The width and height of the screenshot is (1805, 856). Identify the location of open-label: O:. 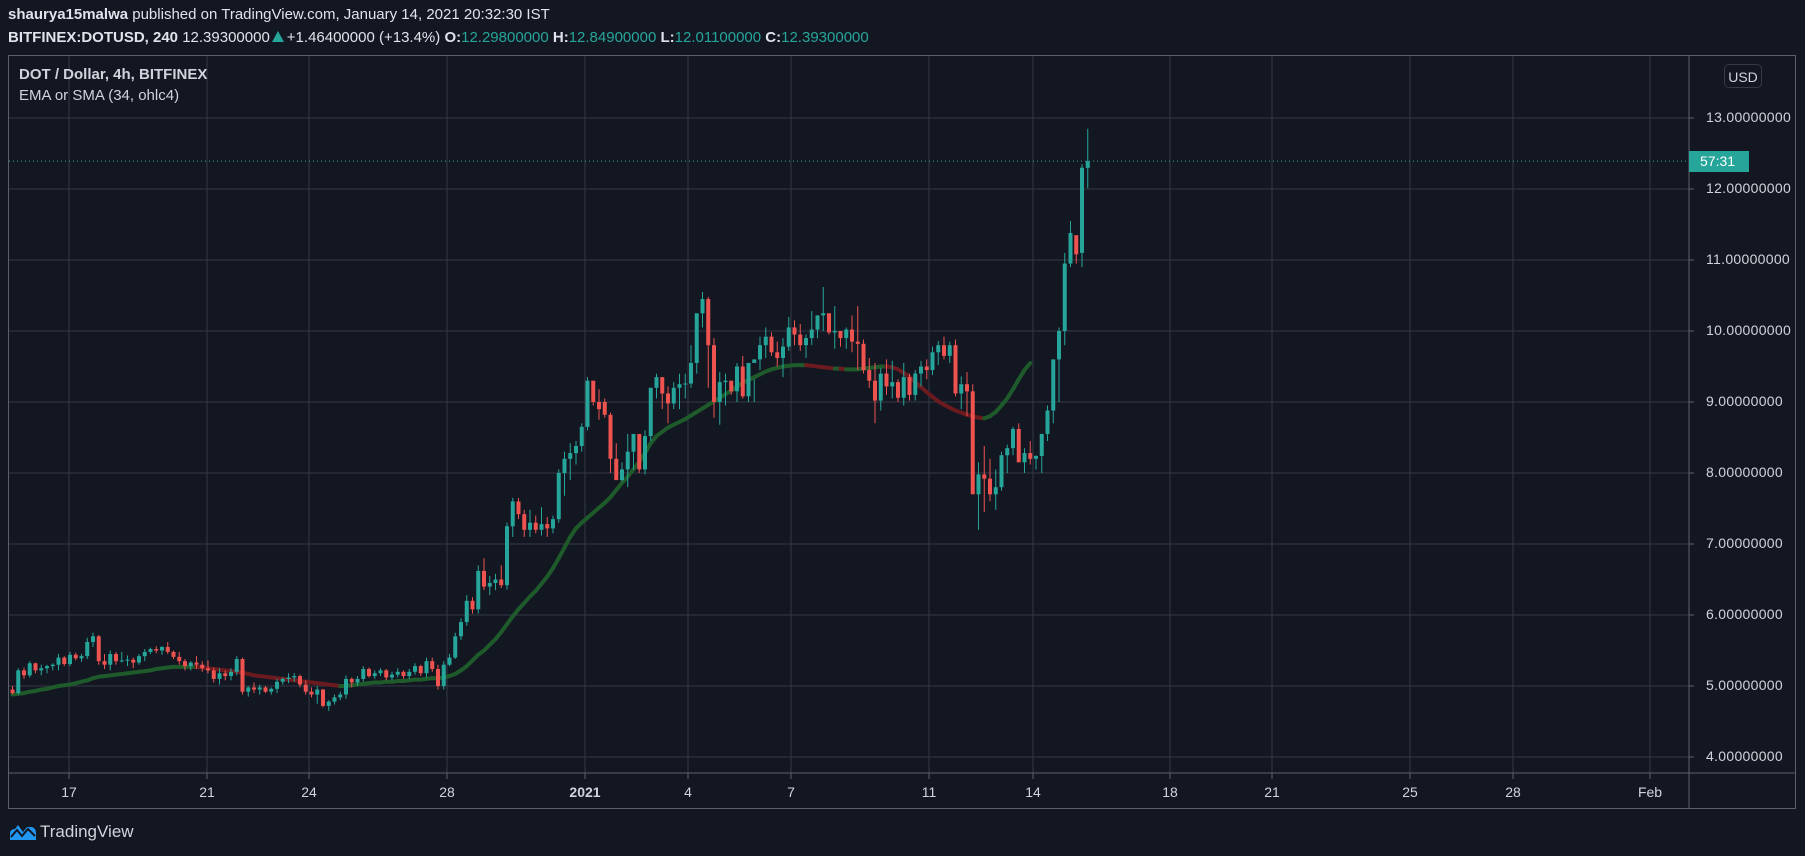
(453, 37).